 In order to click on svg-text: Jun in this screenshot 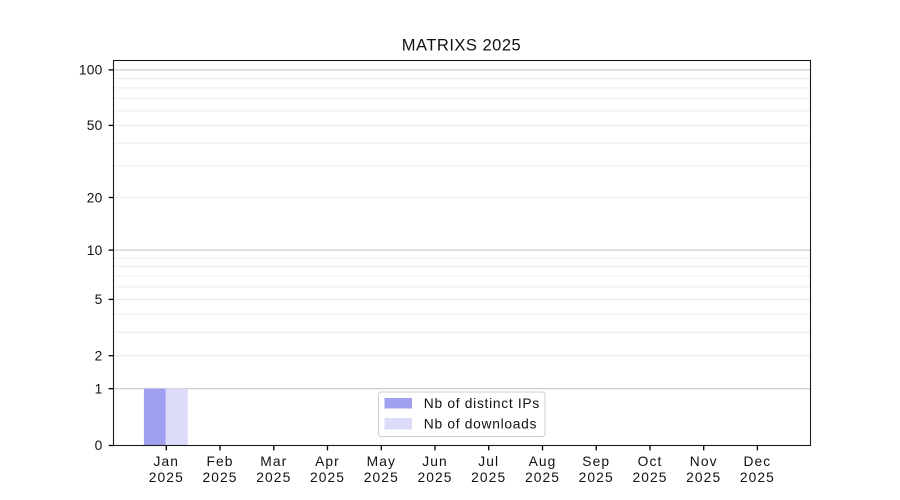, I will do `click(435, 461)`.